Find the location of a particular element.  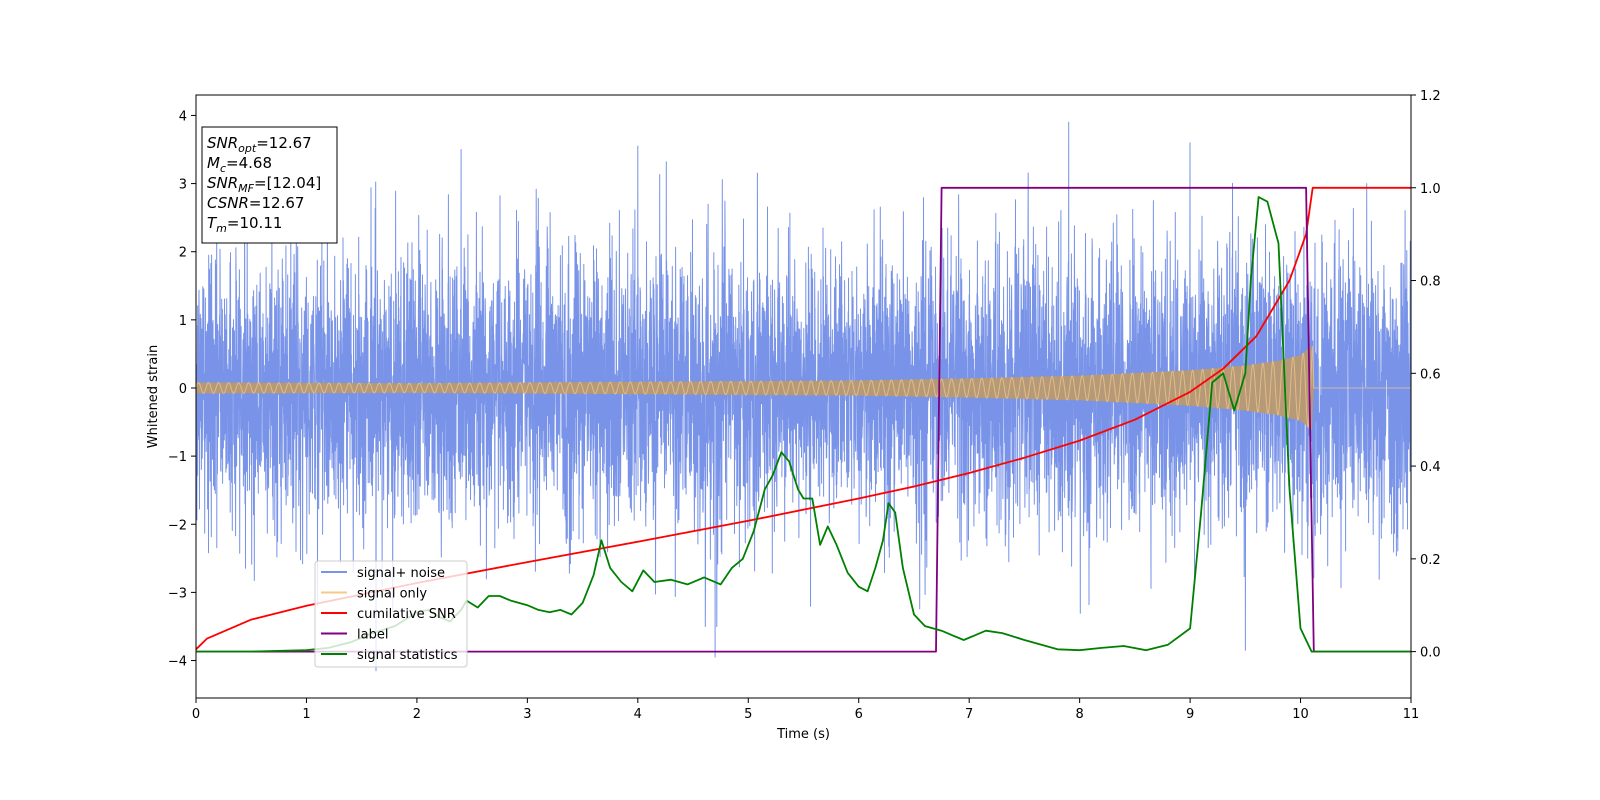

x-tick-label: 6 is located at coordinates (859, 714).